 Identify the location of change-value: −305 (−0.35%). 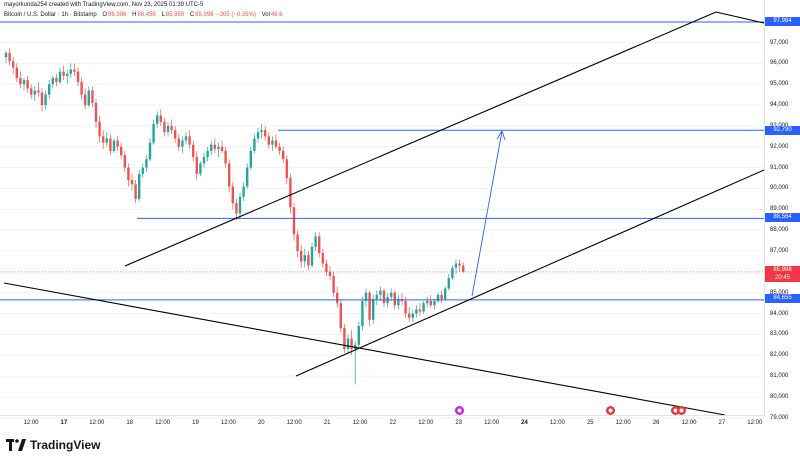
(236, 15).